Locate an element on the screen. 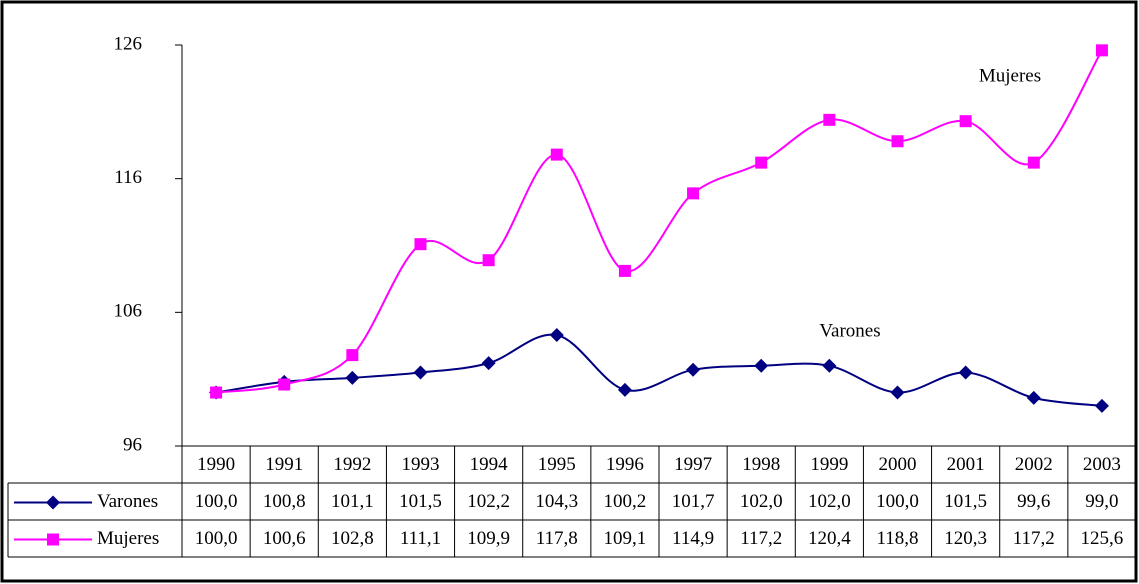 Image resolution: width=1139 pixels, height=584 pixels. y-tick-label: 106 is located at coordinates (128, 311).